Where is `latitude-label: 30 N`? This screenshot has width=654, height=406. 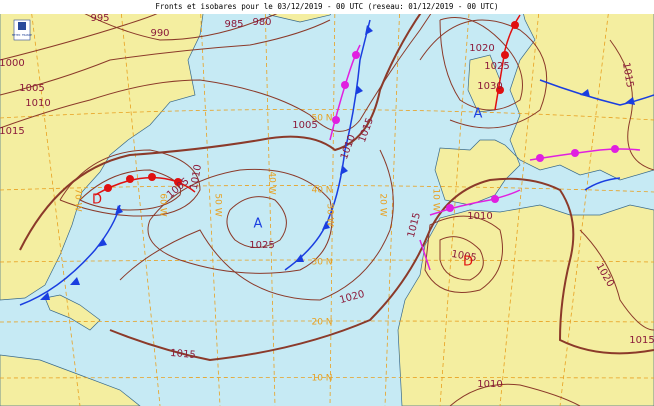
latitude-label: 30 N is located at coordinates (321, 263).